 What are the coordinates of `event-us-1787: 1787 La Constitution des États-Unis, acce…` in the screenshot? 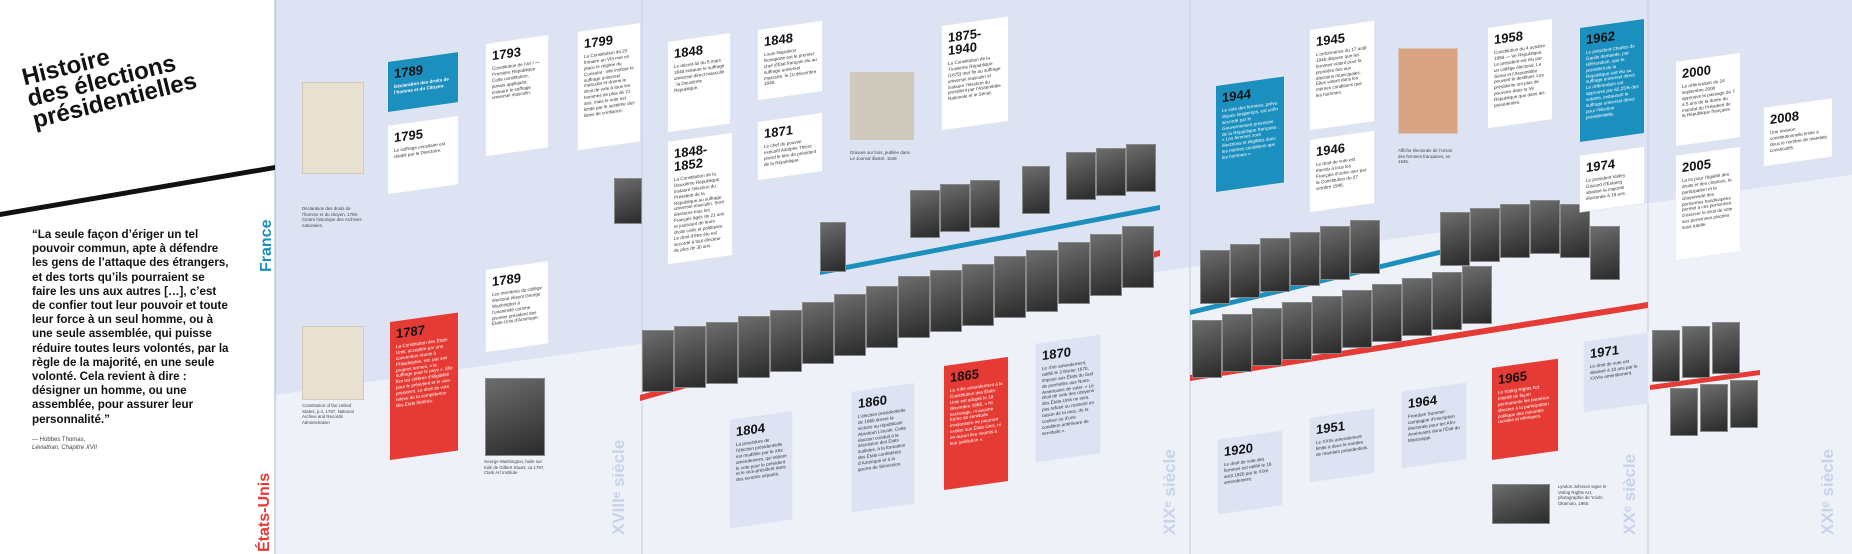 It's located at (424, 386).